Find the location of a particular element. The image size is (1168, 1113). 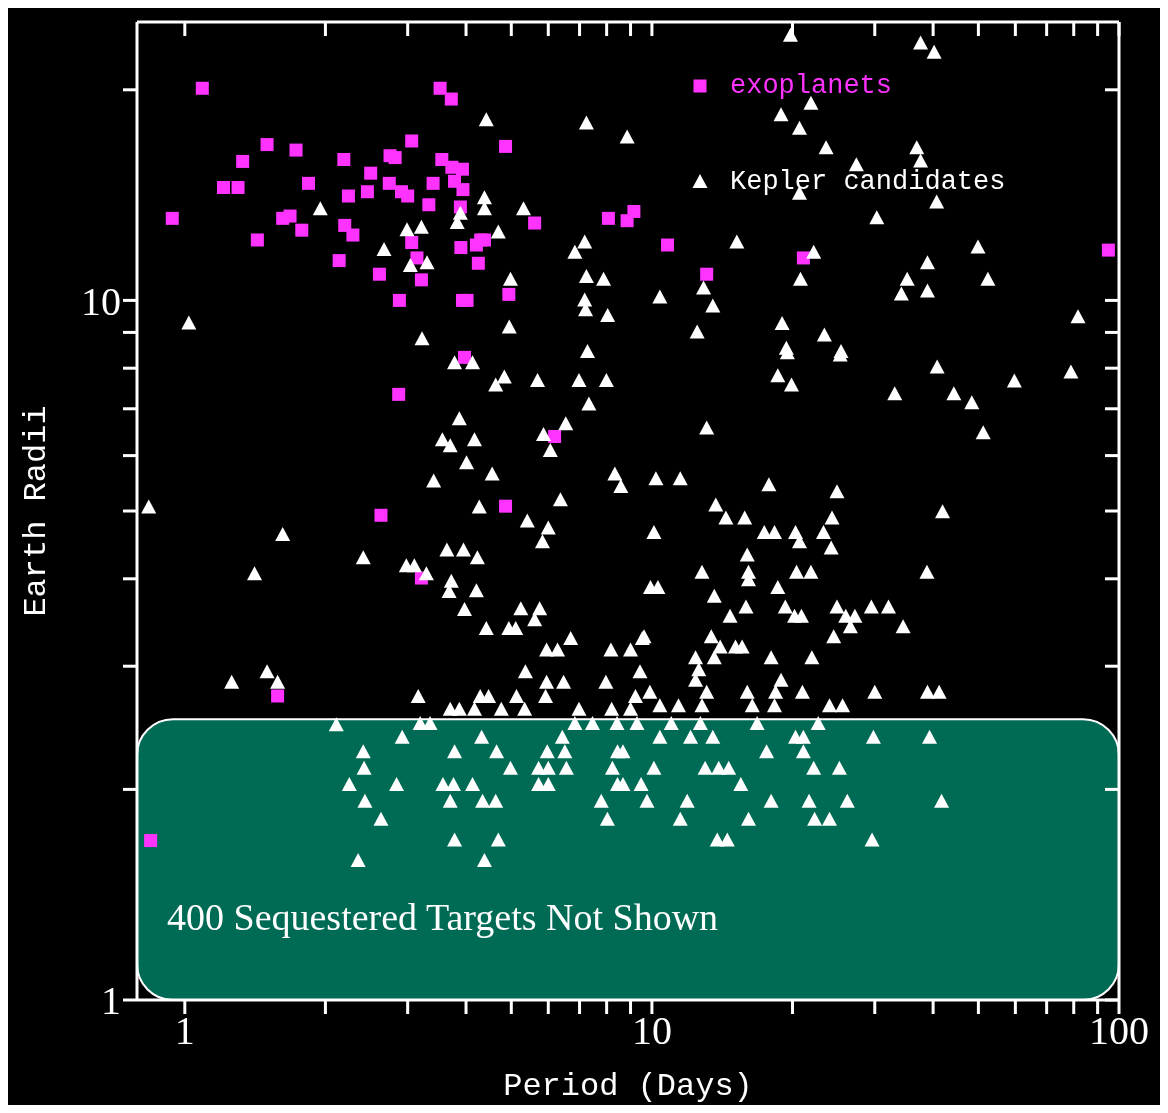

x-tick-label: 100 is located at coordinates (1119, 1031).